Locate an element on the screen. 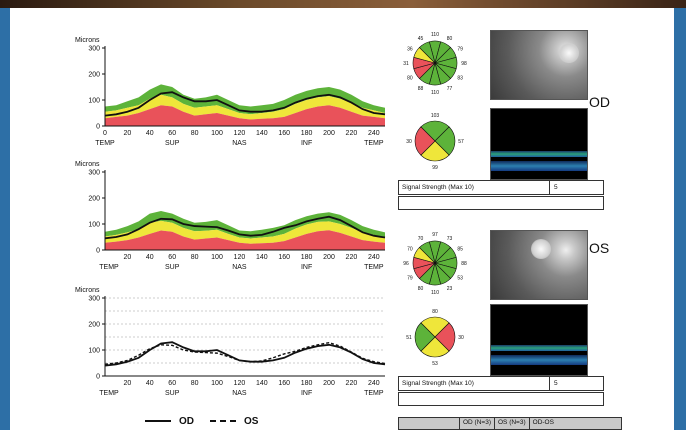 Image resolution: width=686 pixels, height=430 pixels. clock-sector-value: 85 is located at coordinates (460, 250).